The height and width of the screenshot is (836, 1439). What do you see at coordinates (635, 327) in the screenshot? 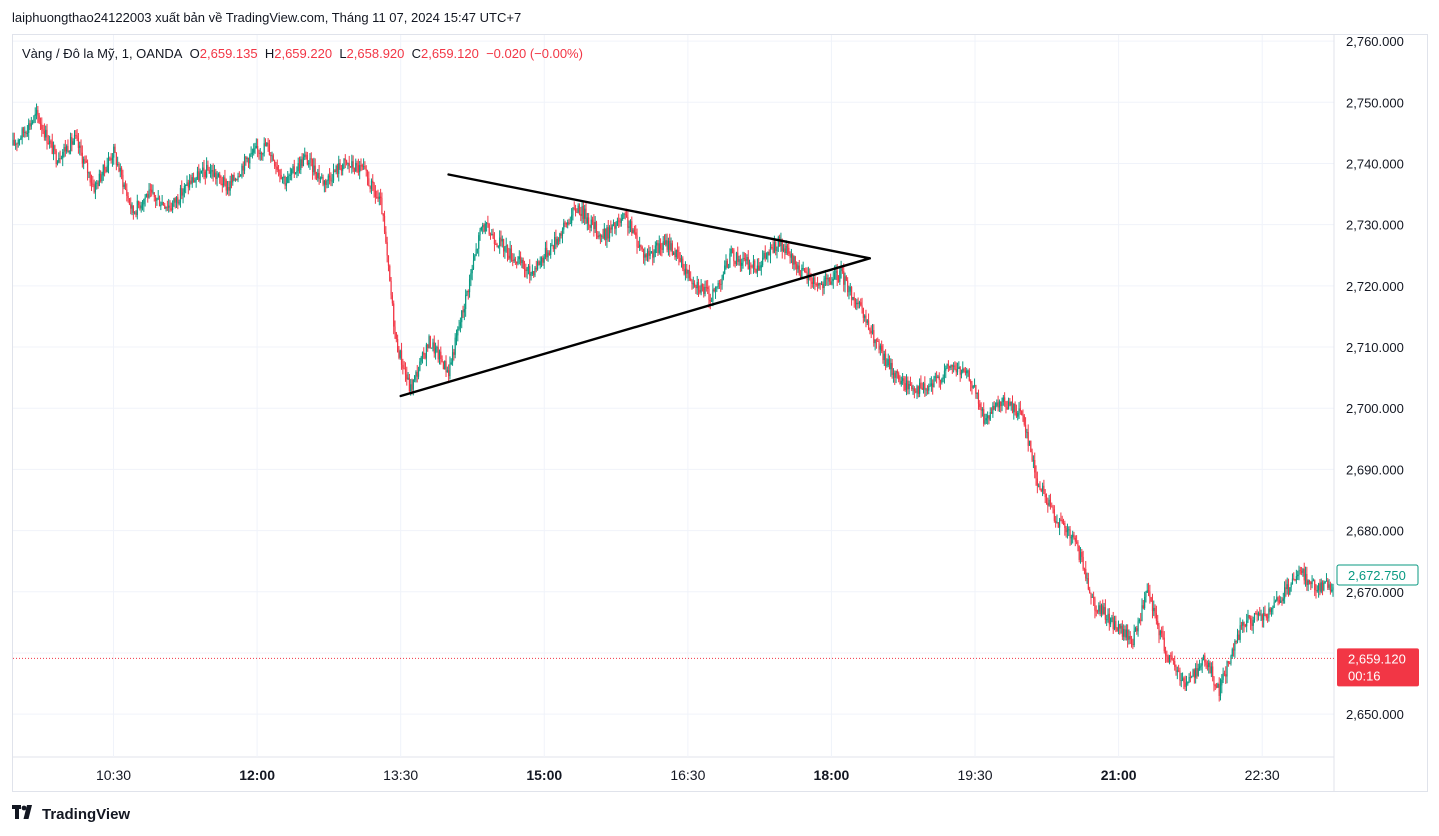
I see `triangle-lower-line` at bounding box center [635, 327].